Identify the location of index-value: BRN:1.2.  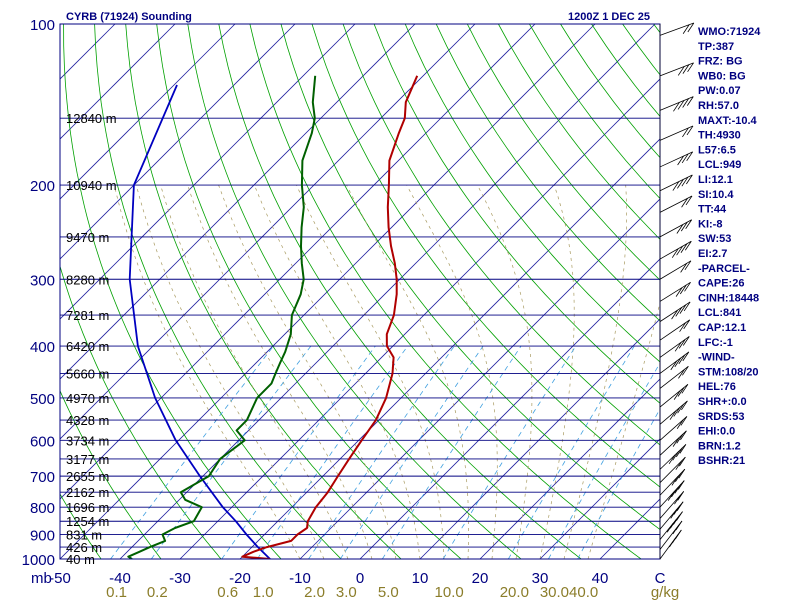
(719, 446).